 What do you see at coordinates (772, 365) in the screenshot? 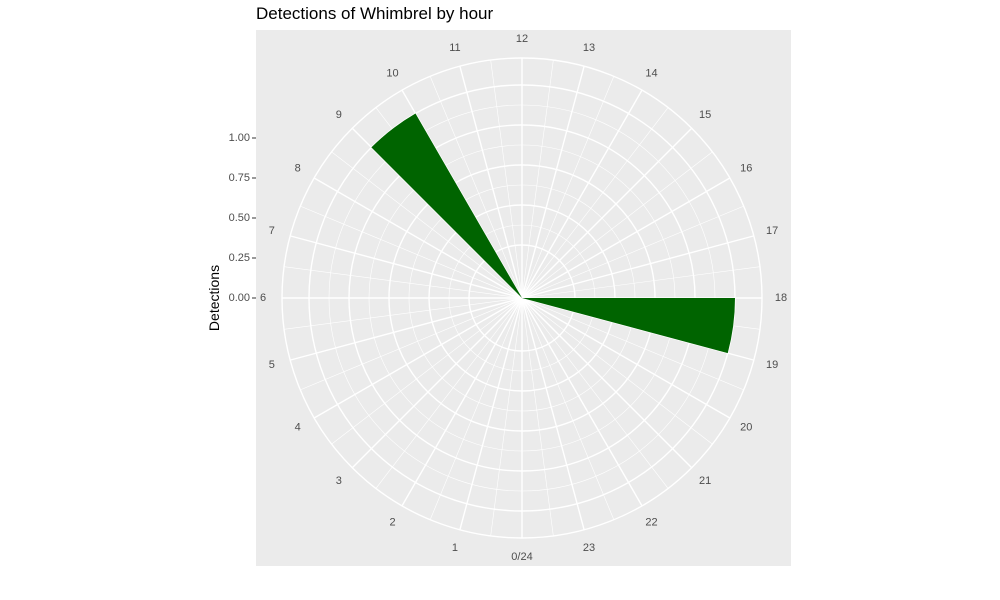
I see `hour-label: 19` at bounding box center [772, 365].